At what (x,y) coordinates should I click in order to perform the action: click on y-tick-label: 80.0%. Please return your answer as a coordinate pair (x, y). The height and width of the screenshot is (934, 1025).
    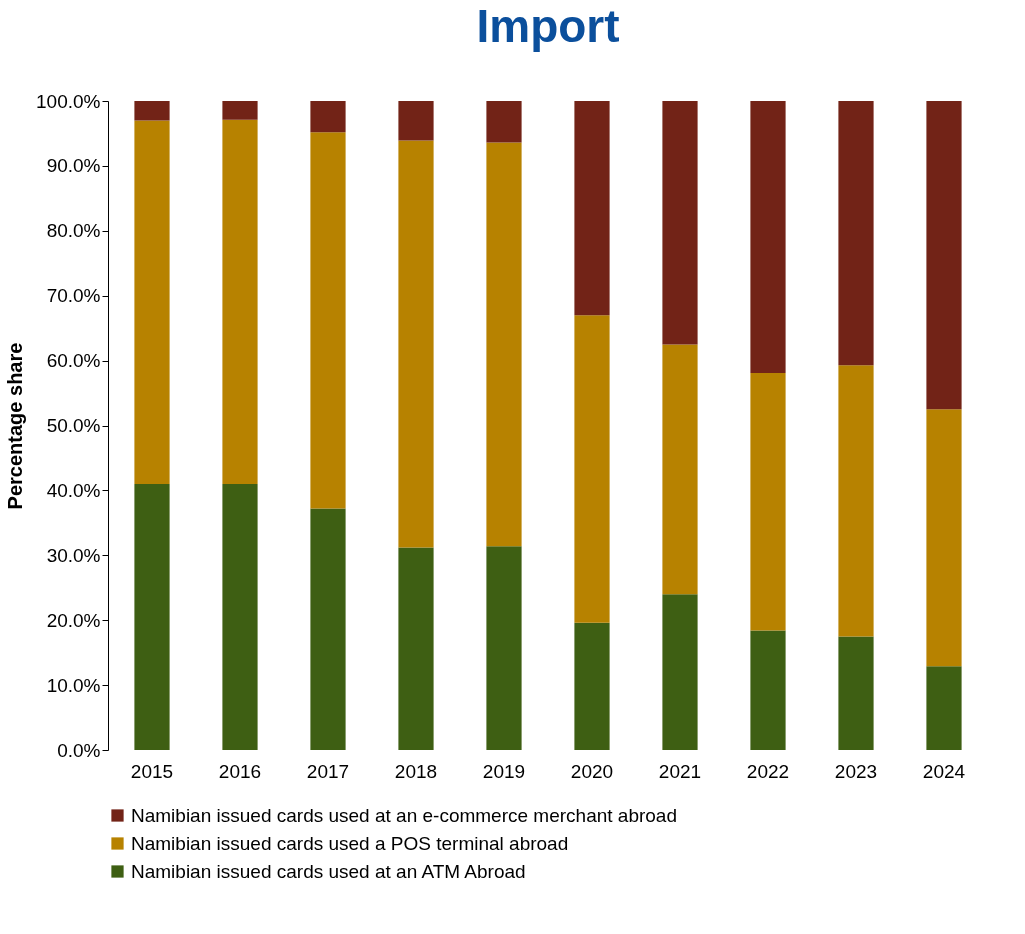
    Looking at the image, I should click on (73, 231).